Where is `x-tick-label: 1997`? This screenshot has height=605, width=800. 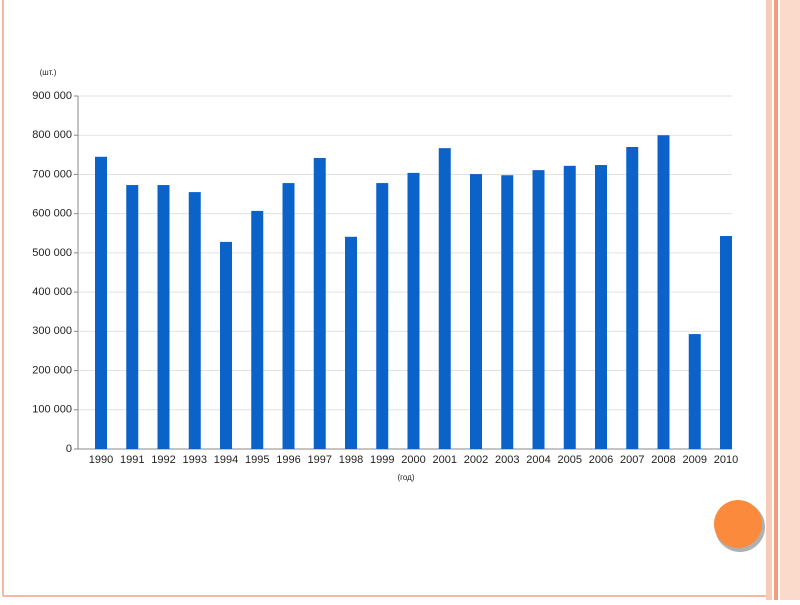 x-tick-label: 1997 is located at coordinates (320, 460).